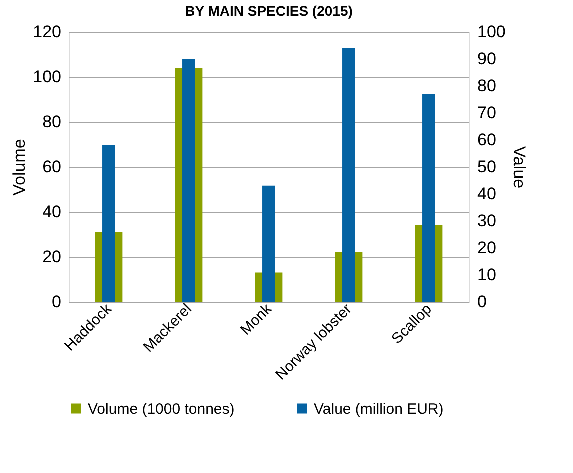 The image size is (573, 473). I want to click on legend-label: Volume (1000 tonnes), so click(161, 409).